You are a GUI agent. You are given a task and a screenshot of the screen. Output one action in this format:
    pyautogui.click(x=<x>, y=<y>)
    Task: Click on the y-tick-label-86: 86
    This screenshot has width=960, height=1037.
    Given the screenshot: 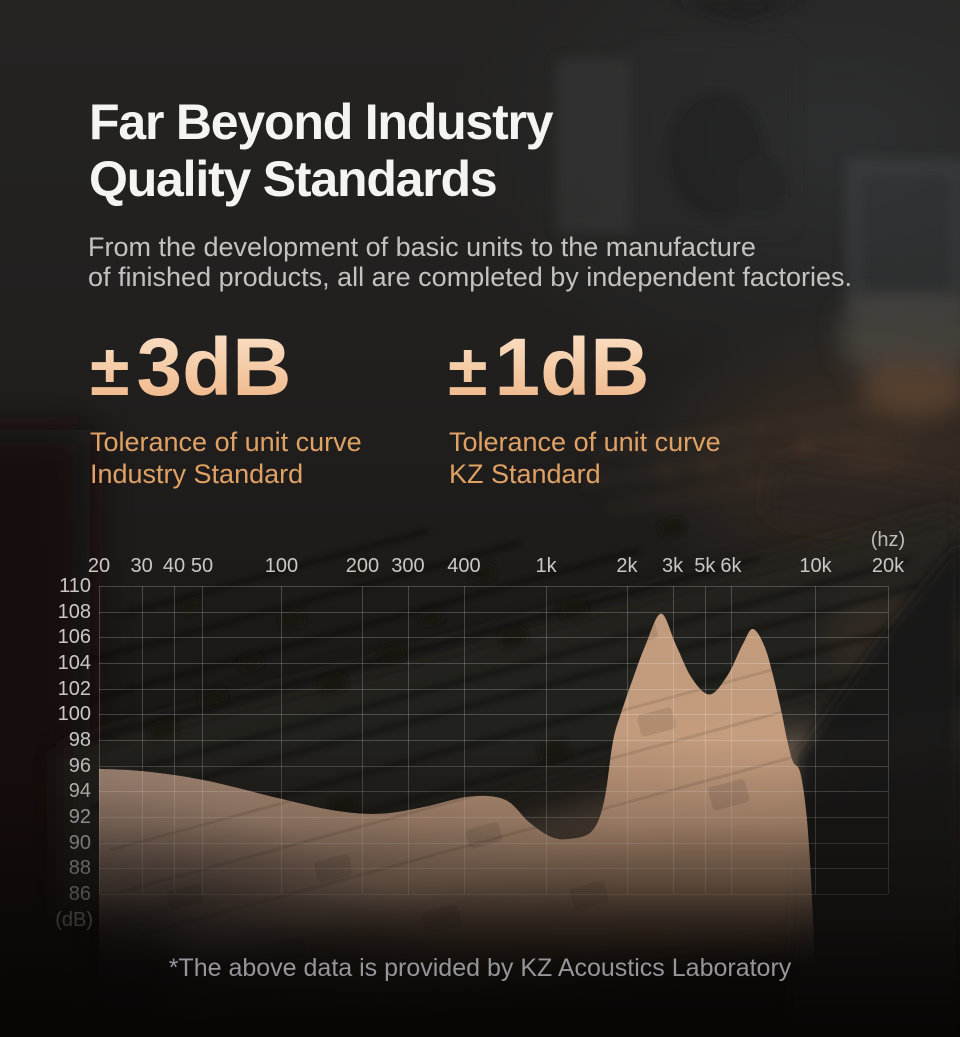 What is the action you would take?
    pyautogui.click(x=79, y=894)
    